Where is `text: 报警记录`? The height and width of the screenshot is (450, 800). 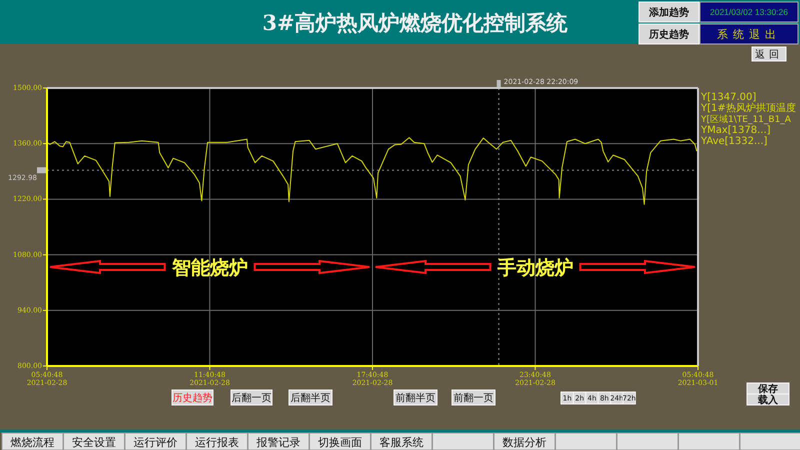
text: 报警记录 is located at coordinates (278, 442).